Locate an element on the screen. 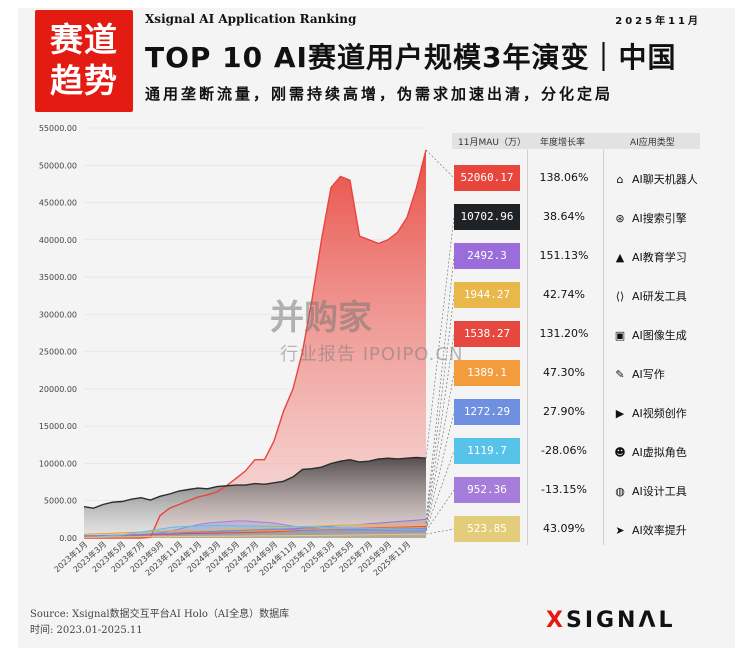  period-note: 时间: 2023.01-2025.11 is located at coordinates (86, 630).